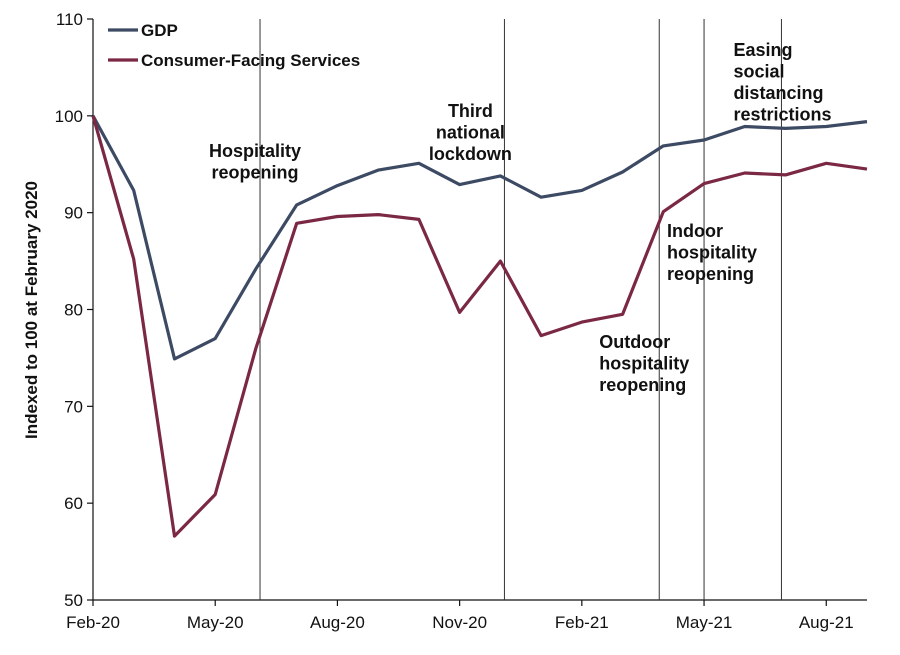  What do you see at coordinates (470, 133) in the screenshot?
I see `annotation-text: national` at bounding box center [470, 133].